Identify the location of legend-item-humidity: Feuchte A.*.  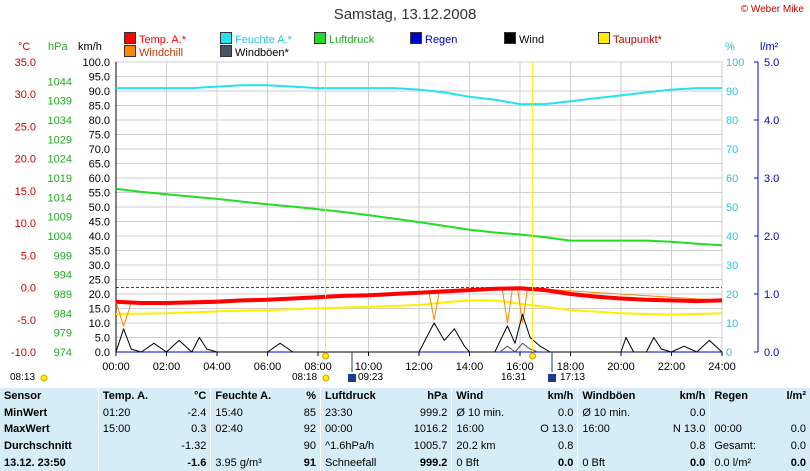
(256, 39).